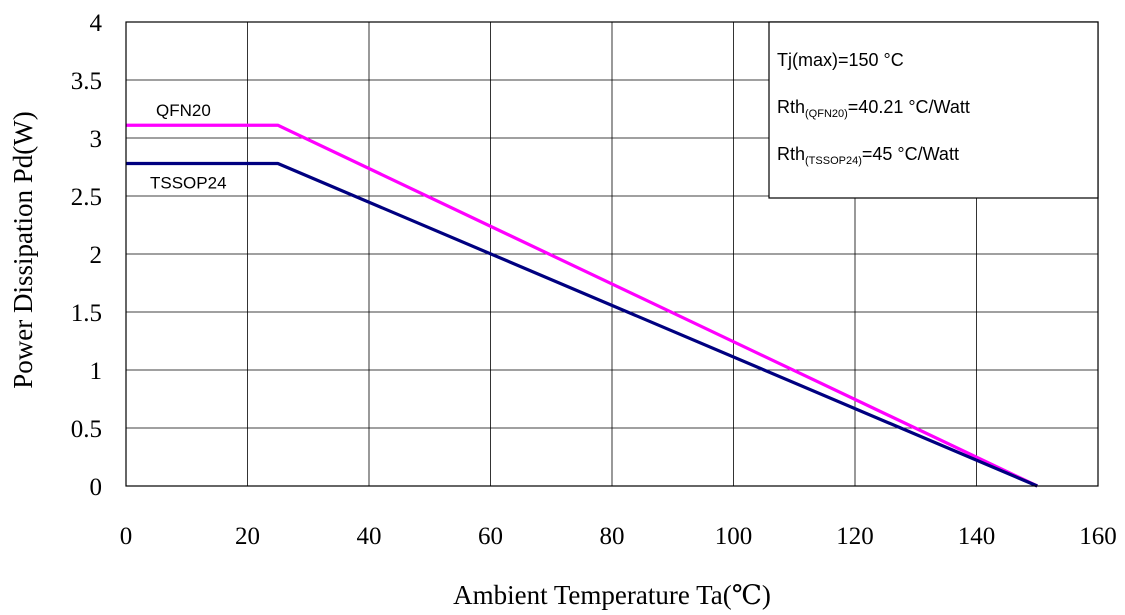 Image resolution: width=1125 pixels, height=615 pixels. Describe the element at coordinates (96, 139) in the screenshot. I see `y-tick-label: 3` at that location.